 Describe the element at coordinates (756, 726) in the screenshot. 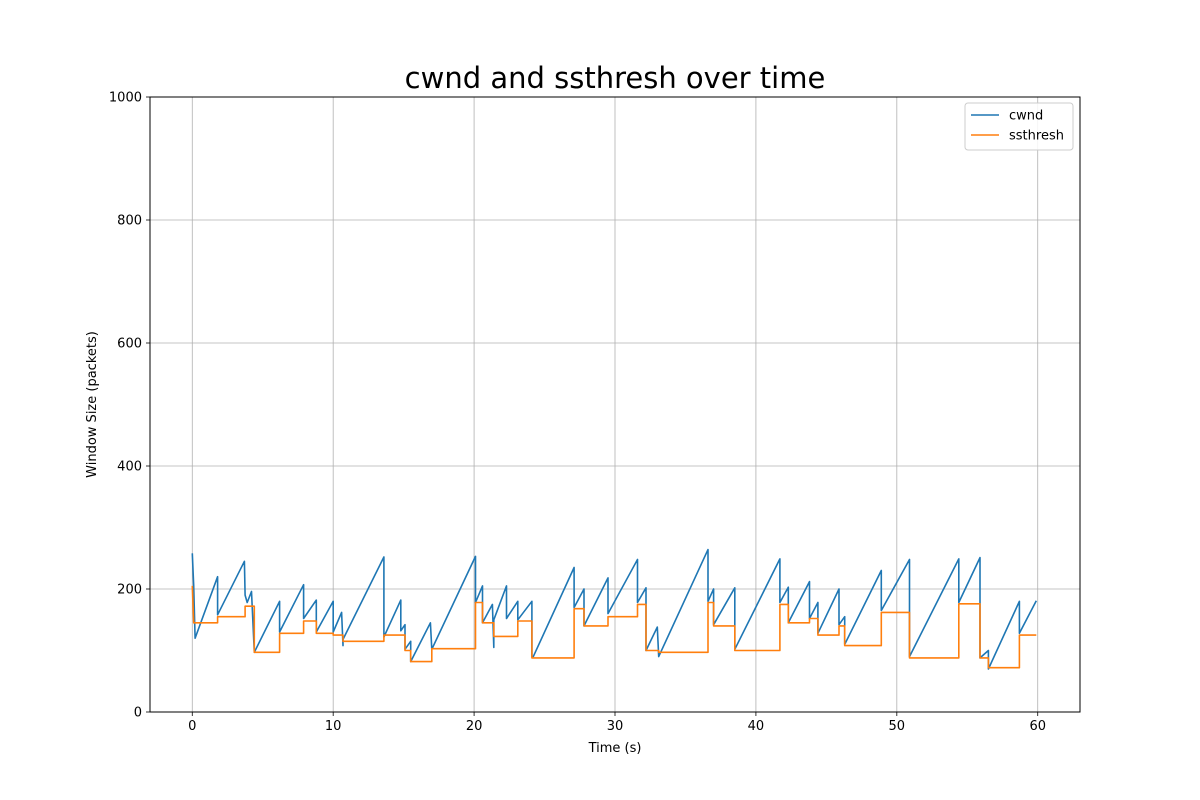

I see `x-tick-label: 40` at that location.